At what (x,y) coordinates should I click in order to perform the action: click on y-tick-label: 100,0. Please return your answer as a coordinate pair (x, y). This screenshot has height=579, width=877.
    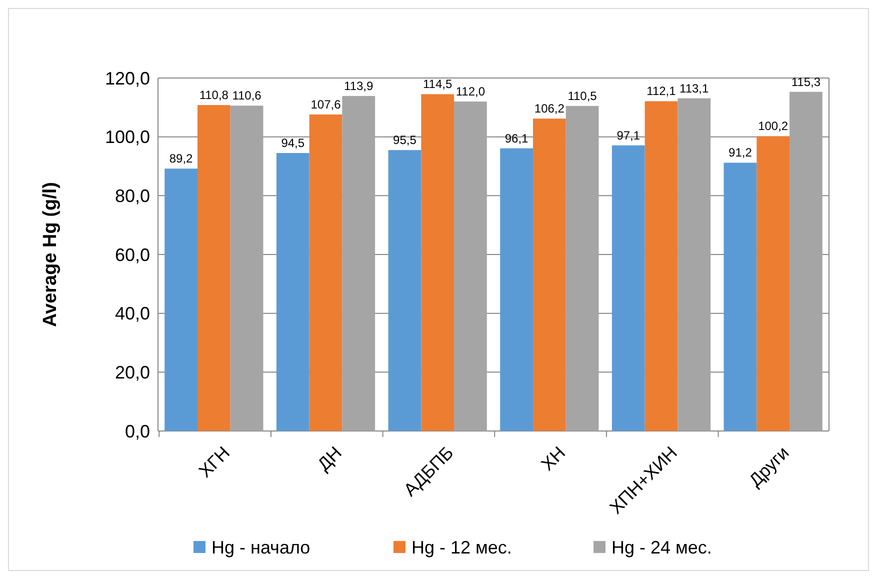
    Looking at the image, I should click on (127, 137).